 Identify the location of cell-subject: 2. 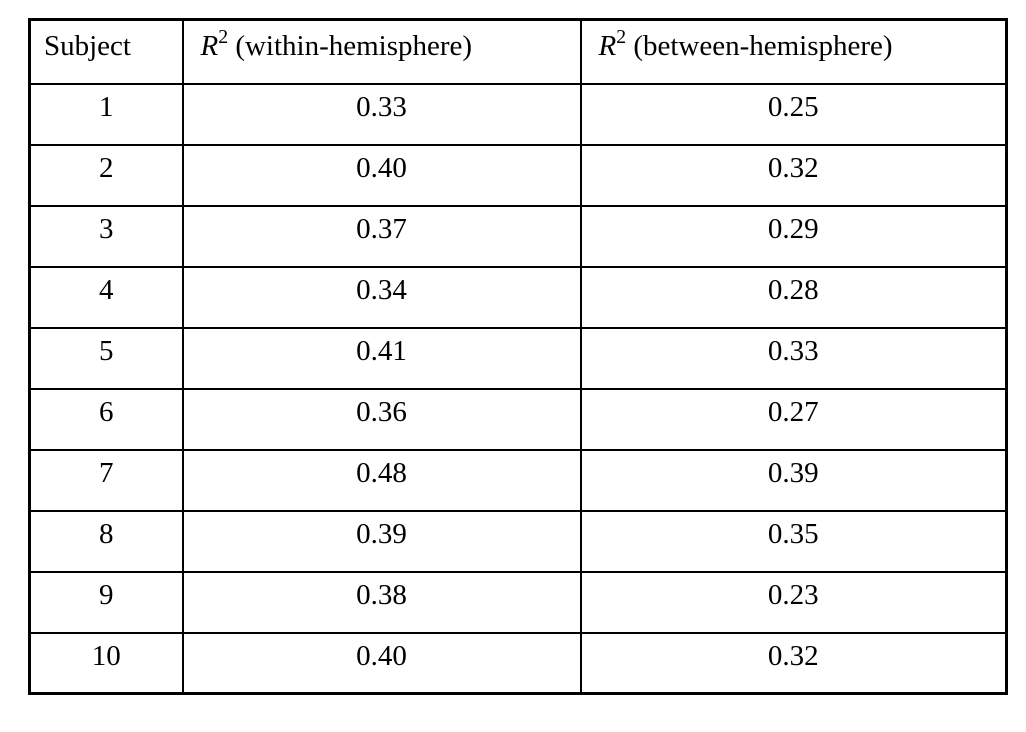
(106, 175).